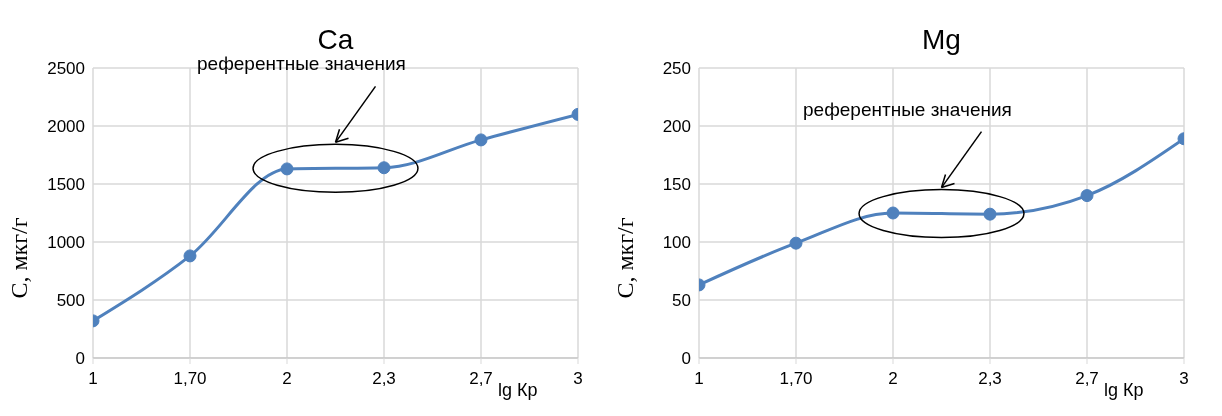 The height and width of the screenshot is (416, 1222). Describe the element at coordinates (941, 40) in the screenshot. I see `chart-title: Mg` at that location.